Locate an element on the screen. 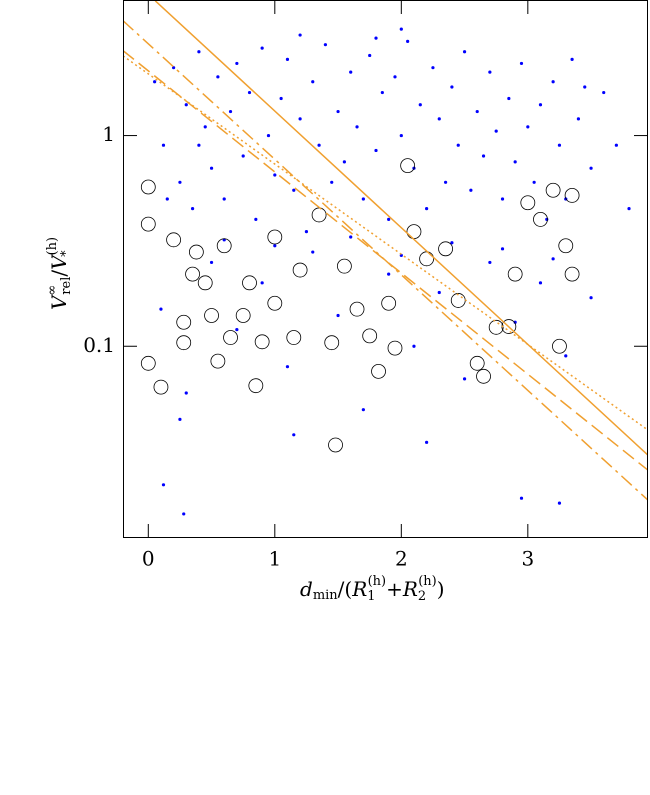 The width and height of the screenshot is (650, 795). x-label-part: R is located at coordinates (359, 589).